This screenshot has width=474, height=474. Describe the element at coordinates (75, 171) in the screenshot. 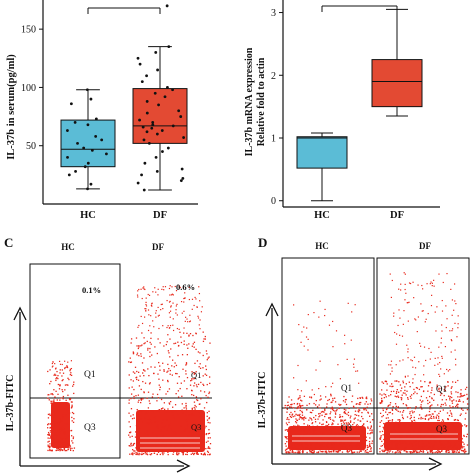

I see `panel-a-hc-point` at that location.